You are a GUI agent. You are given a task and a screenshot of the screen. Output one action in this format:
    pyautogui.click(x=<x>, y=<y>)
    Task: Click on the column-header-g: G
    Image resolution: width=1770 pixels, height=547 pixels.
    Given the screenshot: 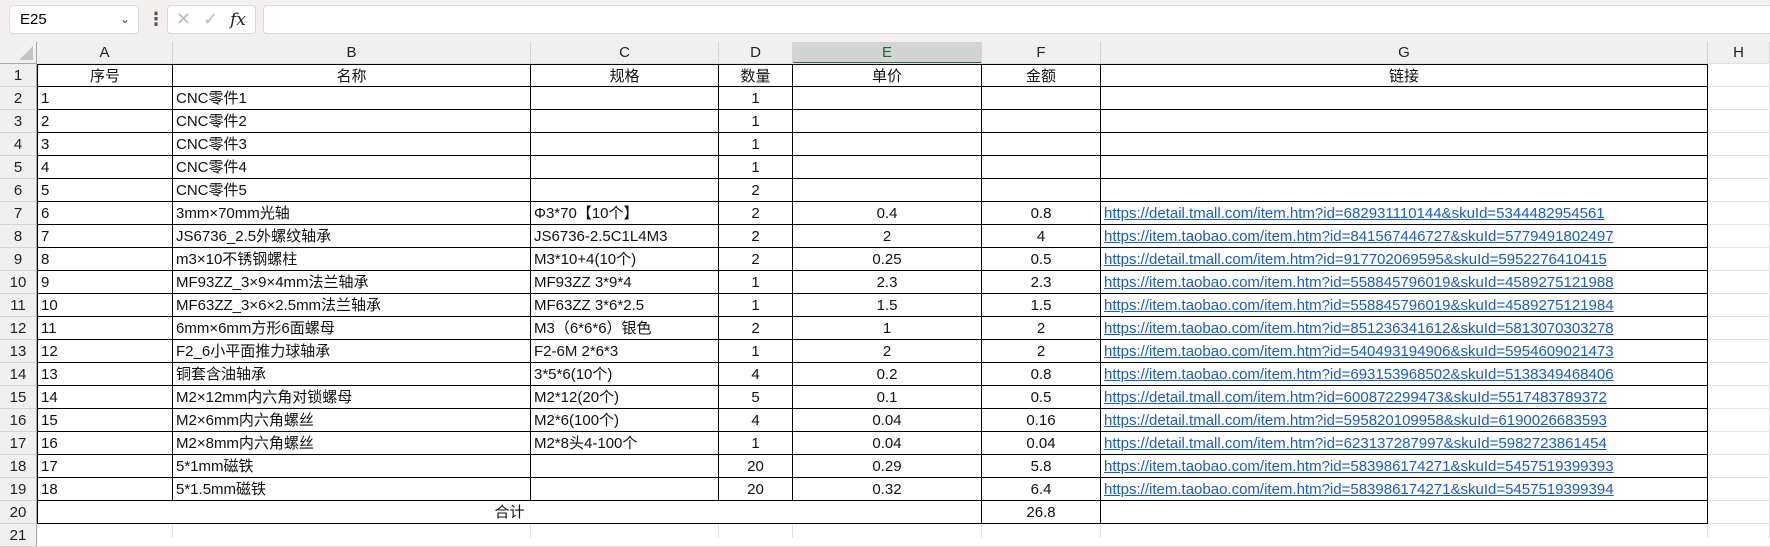 What is the action you would take?
    pyautogui.click(x=1404, y=53)
    